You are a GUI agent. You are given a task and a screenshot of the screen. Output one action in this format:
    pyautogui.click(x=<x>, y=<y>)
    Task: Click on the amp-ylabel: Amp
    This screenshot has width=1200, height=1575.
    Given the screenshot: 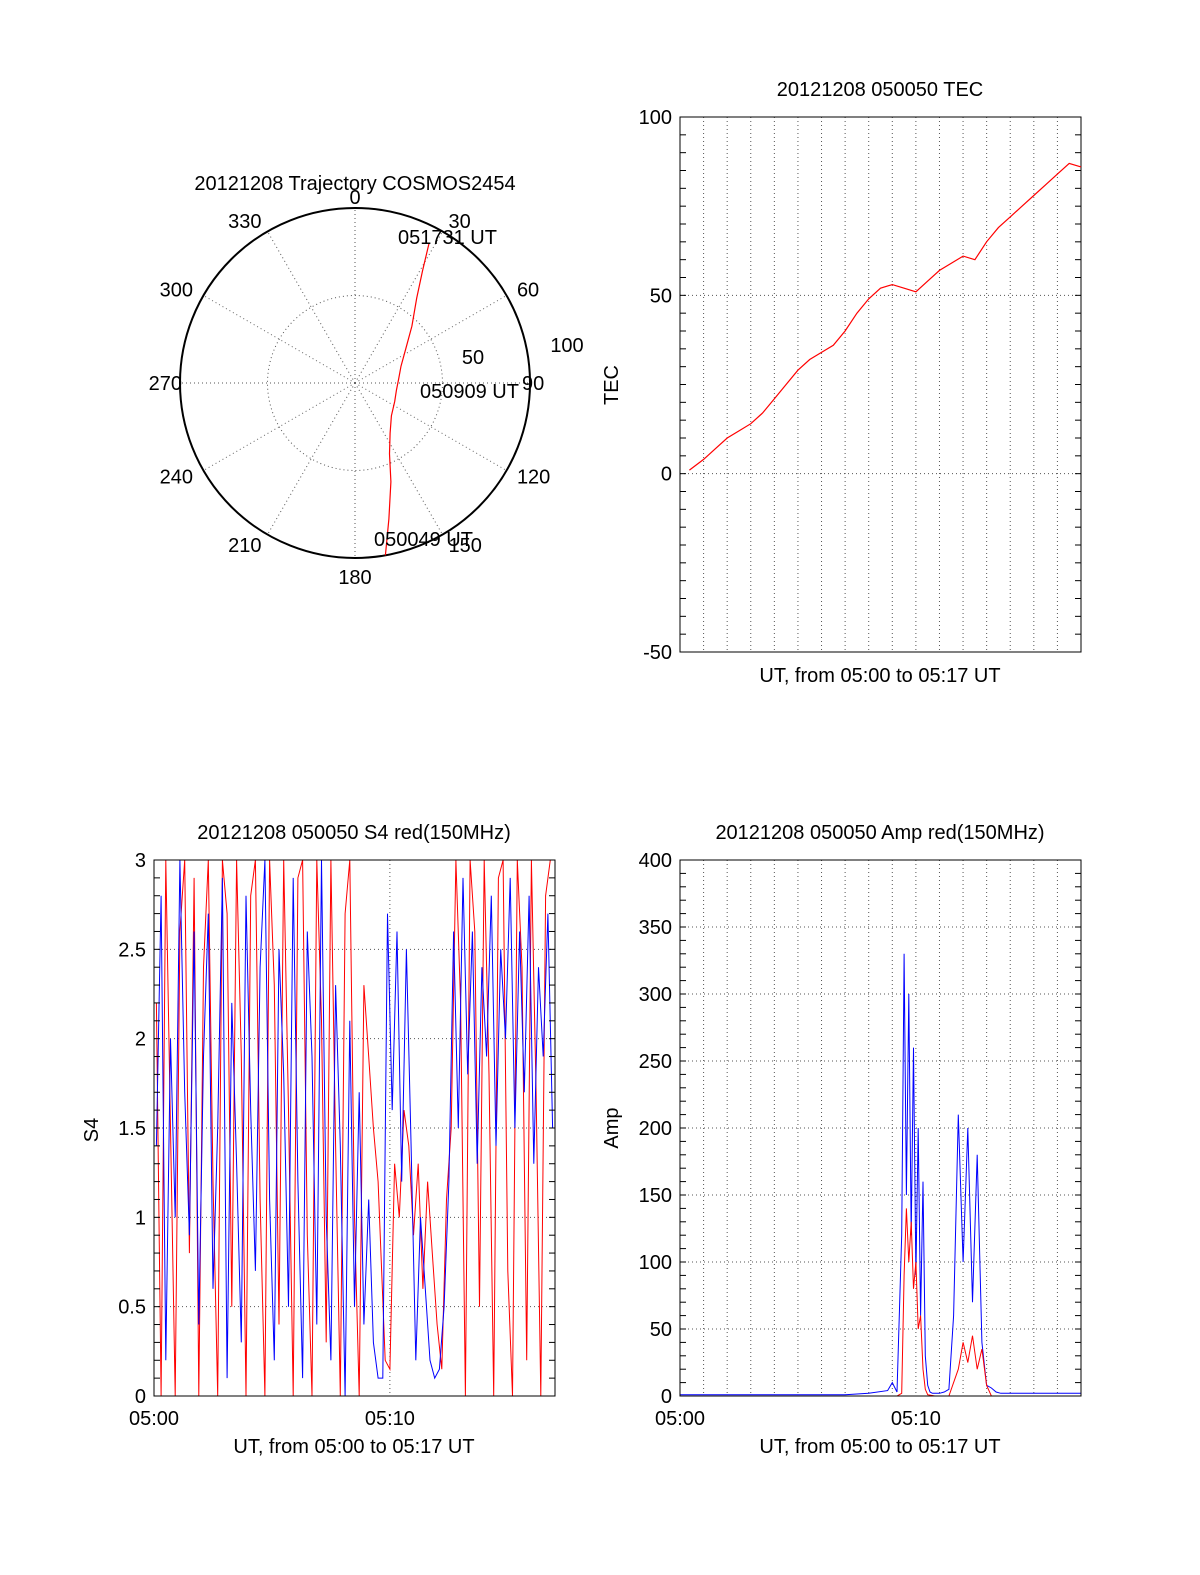 What is the action you would take?
    pyautogui.click(x=612, y=1127)
    